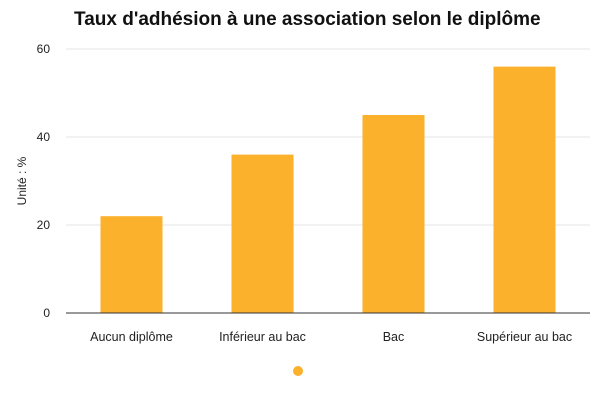 The width and height of the screenshot is (600, 400). I want to click on legend-marker, so click(298, 371).